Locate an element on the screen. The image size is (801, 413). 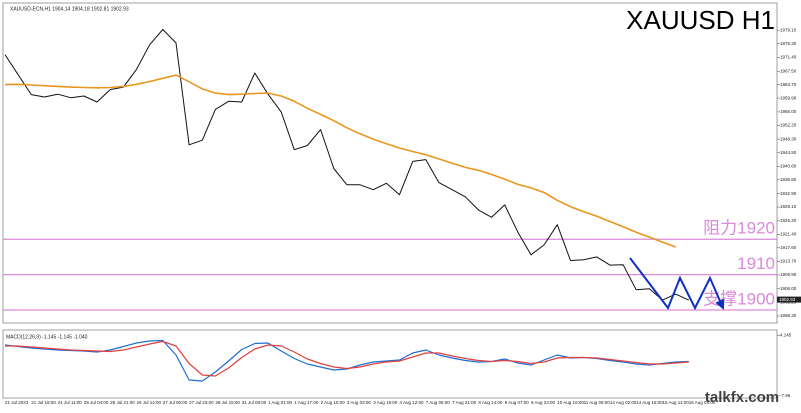
y-tick-label: 1898.30 is located at coordinates (788, 315).